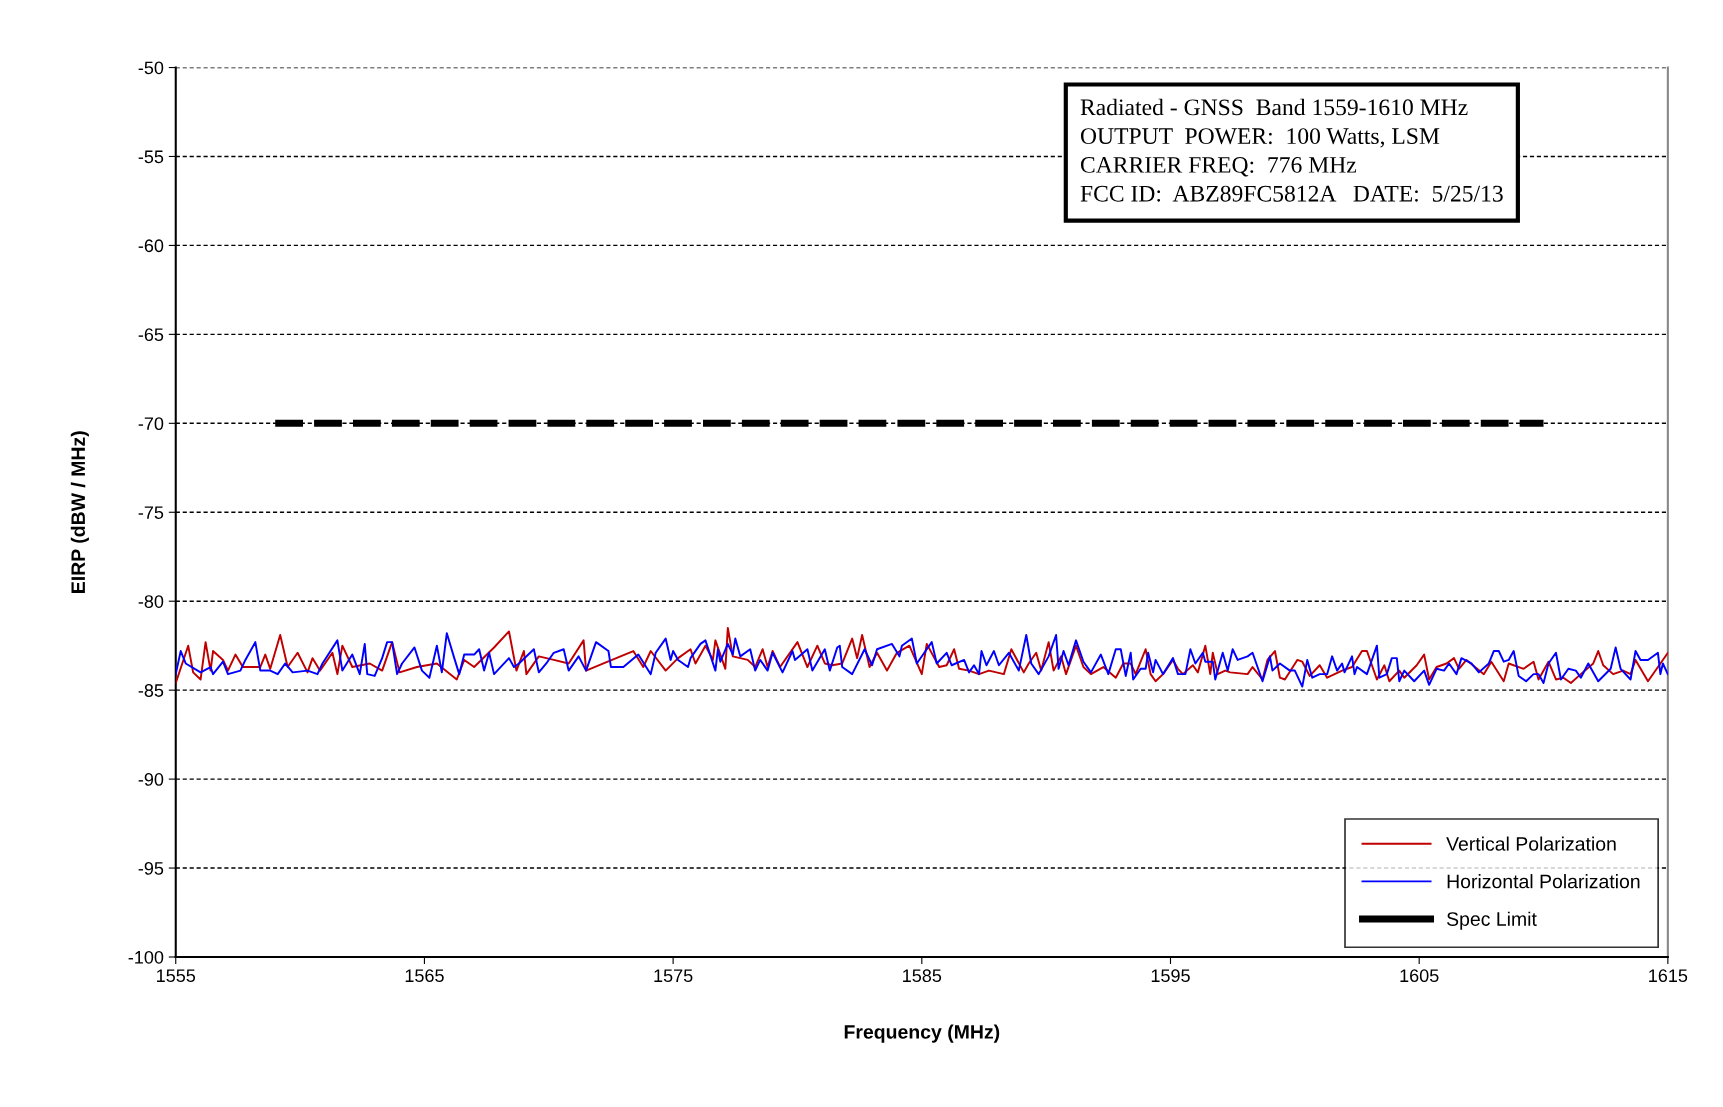  I want to click on y-tick-label: -60, so click(151, 246).